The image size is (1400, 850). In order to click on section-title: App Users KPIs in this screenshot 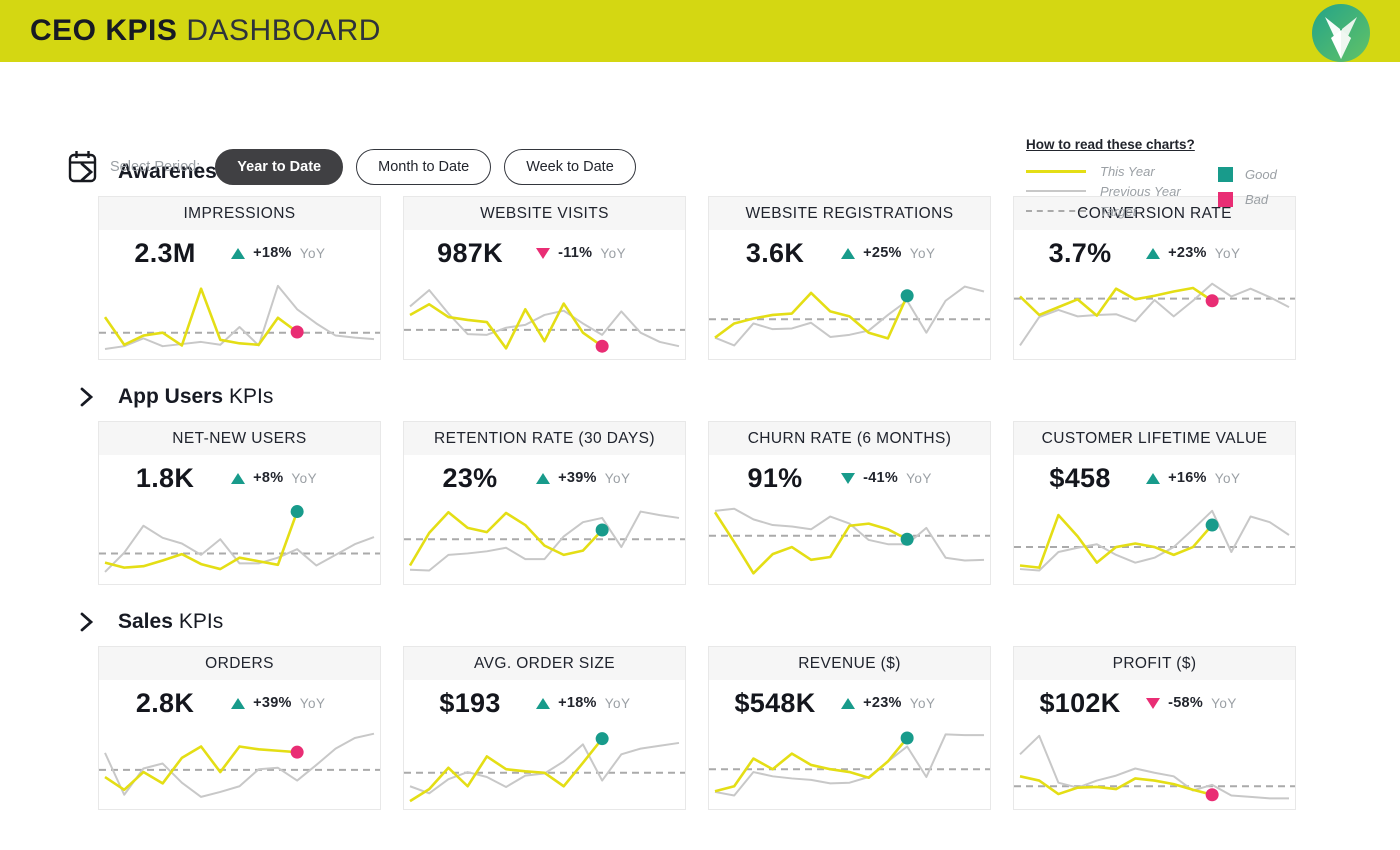, I will do `click(195, 397)`.